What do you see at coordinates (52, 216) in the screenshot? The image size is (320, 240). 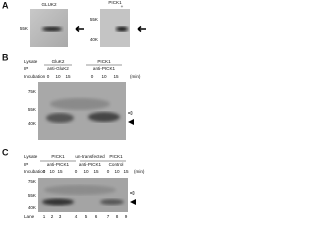 I see `lane-number: 2` at bounding box center [52, 216].